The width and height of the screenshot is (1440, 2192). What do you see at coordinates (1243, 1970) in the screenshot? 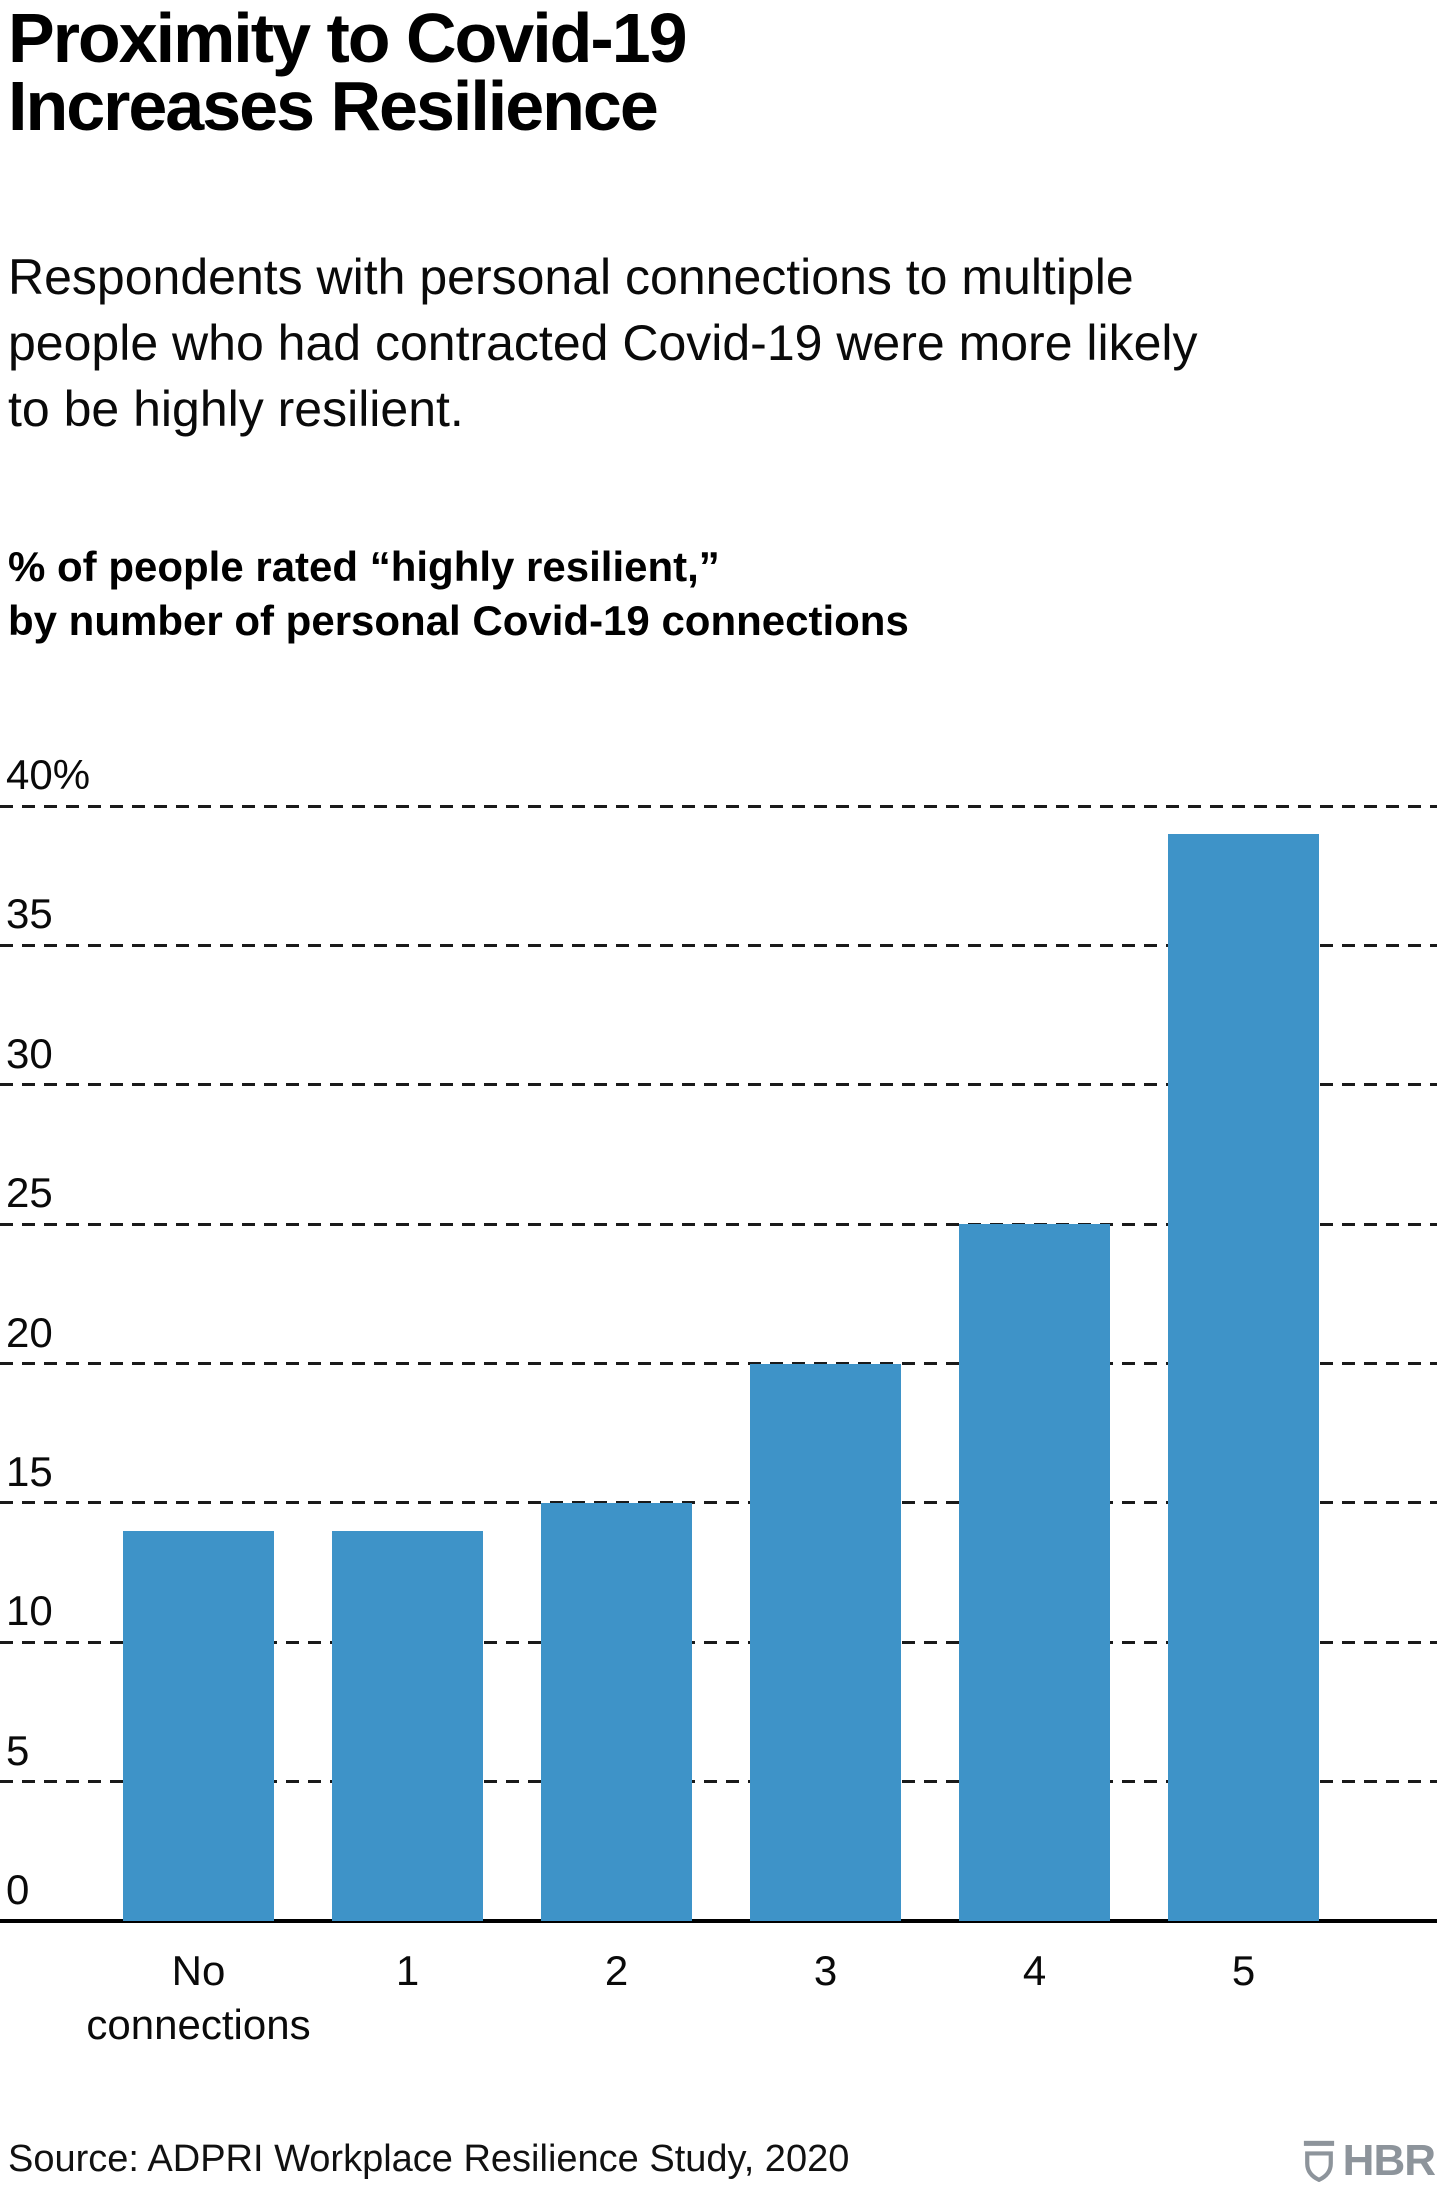
I see `x-tick-label-5: 5` at bounding box center [1243, 1970].